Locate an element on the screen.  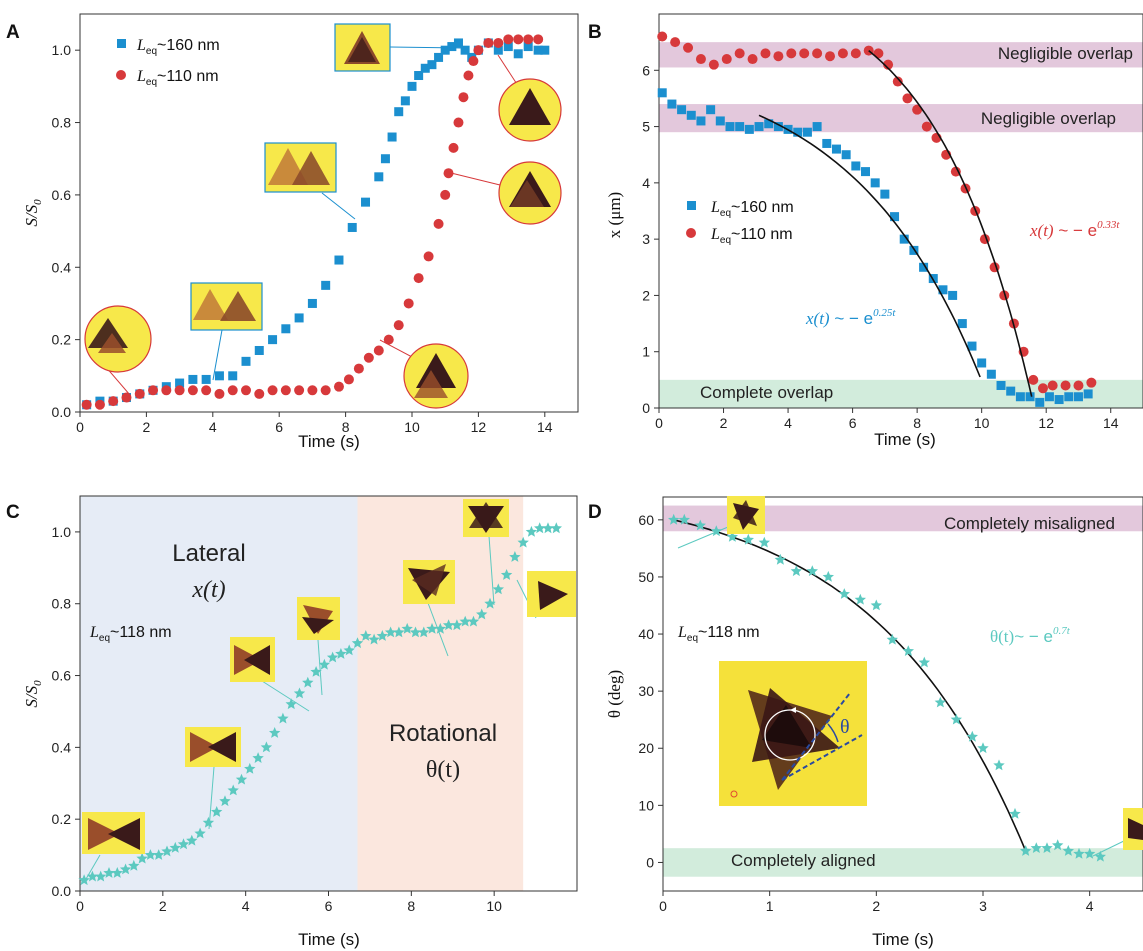
x-tick-label: 10 is located at coordinates (982, 423).